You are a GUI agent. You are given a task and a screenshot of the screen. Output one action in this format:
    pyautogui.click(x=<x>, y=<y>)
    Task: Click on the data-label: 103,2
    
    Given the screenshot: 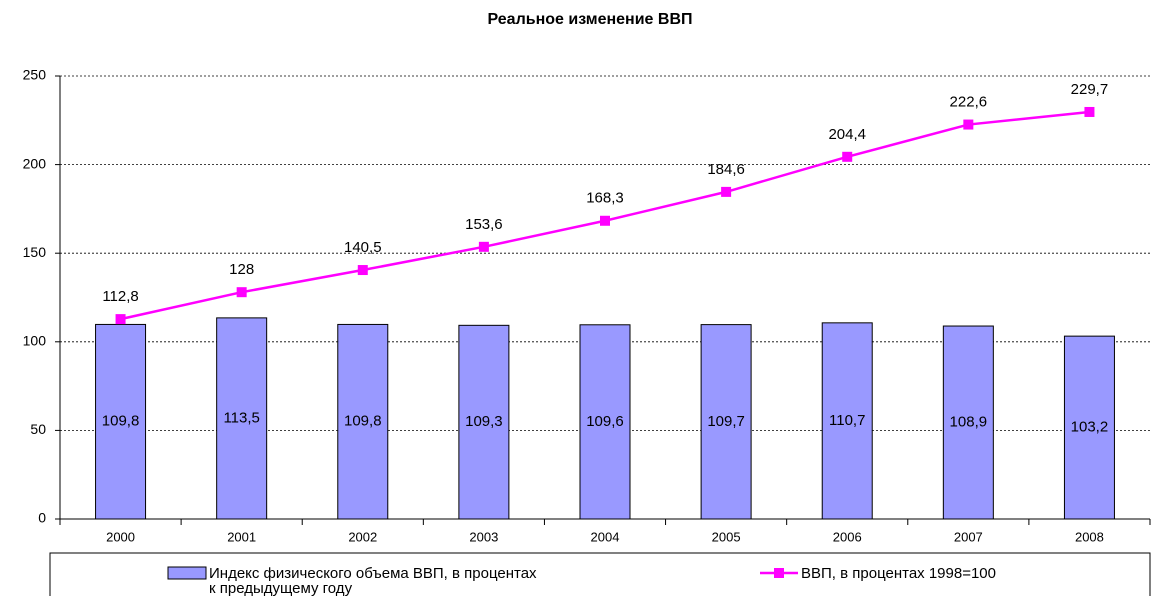 What is the action you would take?
    pyautogui.click(x=1090, y=427)
    